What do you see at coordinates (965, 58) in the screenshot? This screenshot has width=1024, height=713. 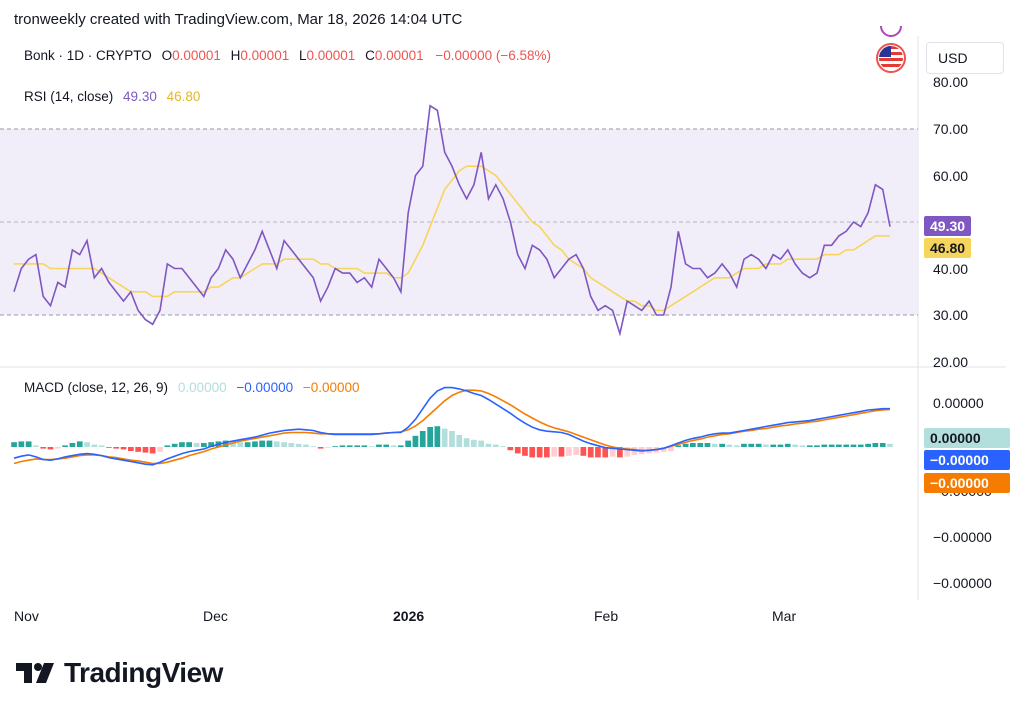 I see `currency-button: USD` at bounding box center [965, 58].